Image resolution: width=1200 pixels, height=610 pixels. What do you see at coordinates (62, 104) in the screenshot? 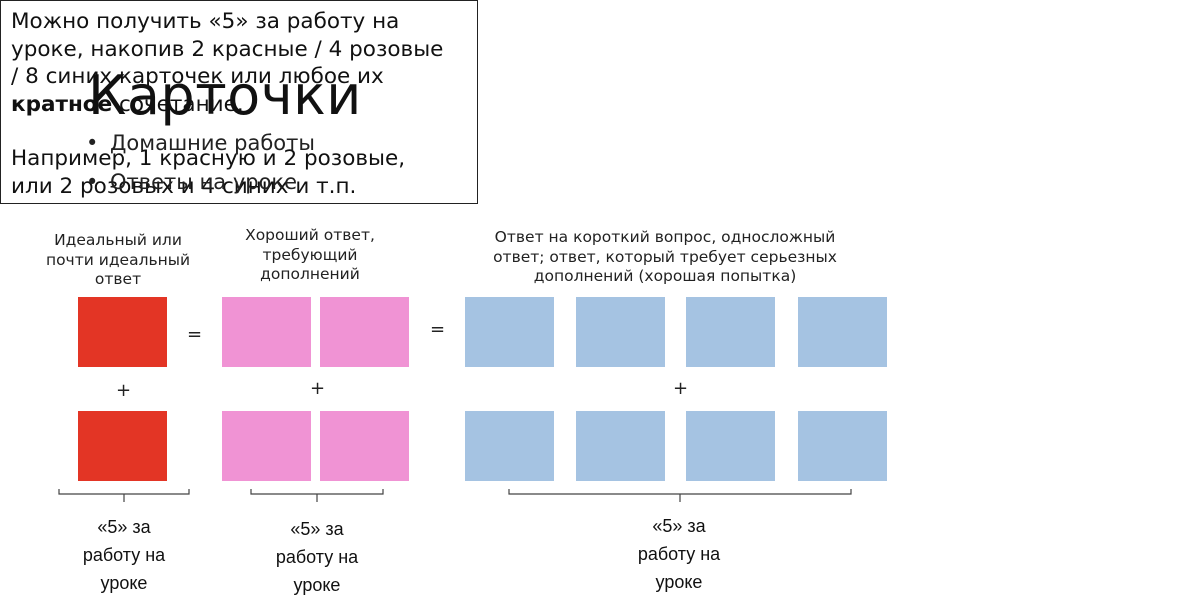
I see `note-bold-word: кратное` at bounding box center [62, 104].